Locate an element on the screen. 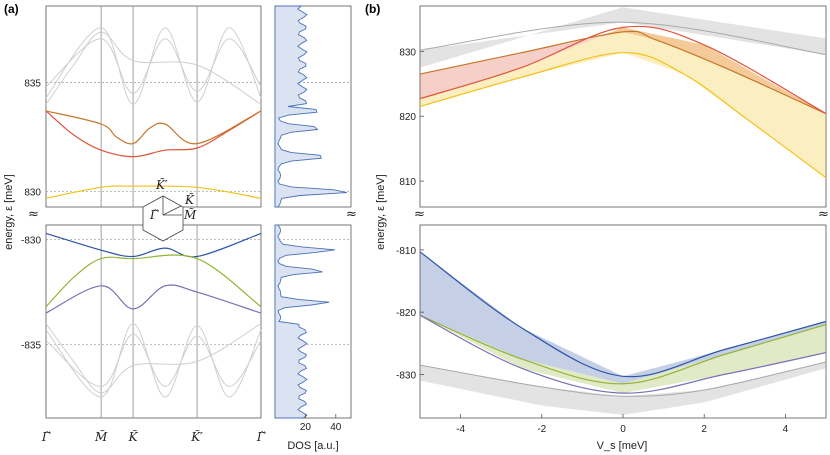 Image resolution: width=830 pixels, height=455 pixels. dos-x-tick-label: 20 is located at coordinates (306, 427).